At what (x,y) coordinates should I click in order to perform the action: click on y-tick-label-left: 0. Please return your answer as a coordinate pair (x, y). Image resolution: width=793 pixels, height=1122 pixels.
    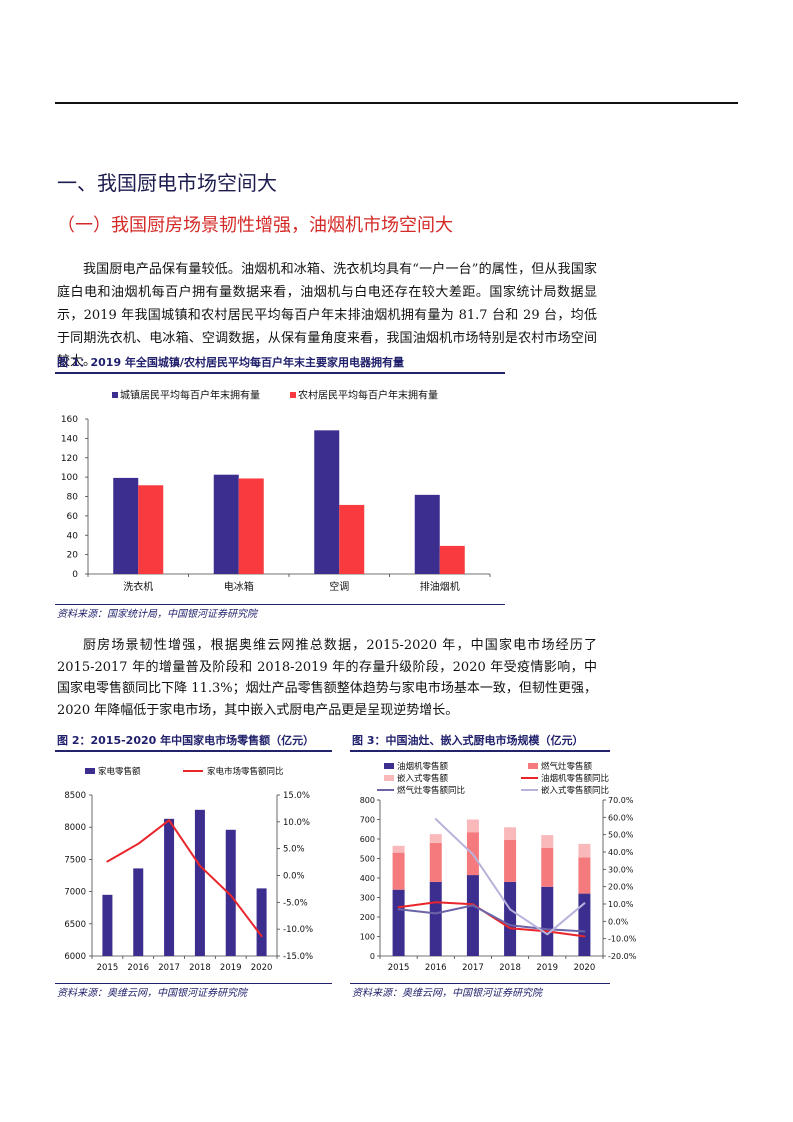
    Looking at the image, I should click on (75, 575).